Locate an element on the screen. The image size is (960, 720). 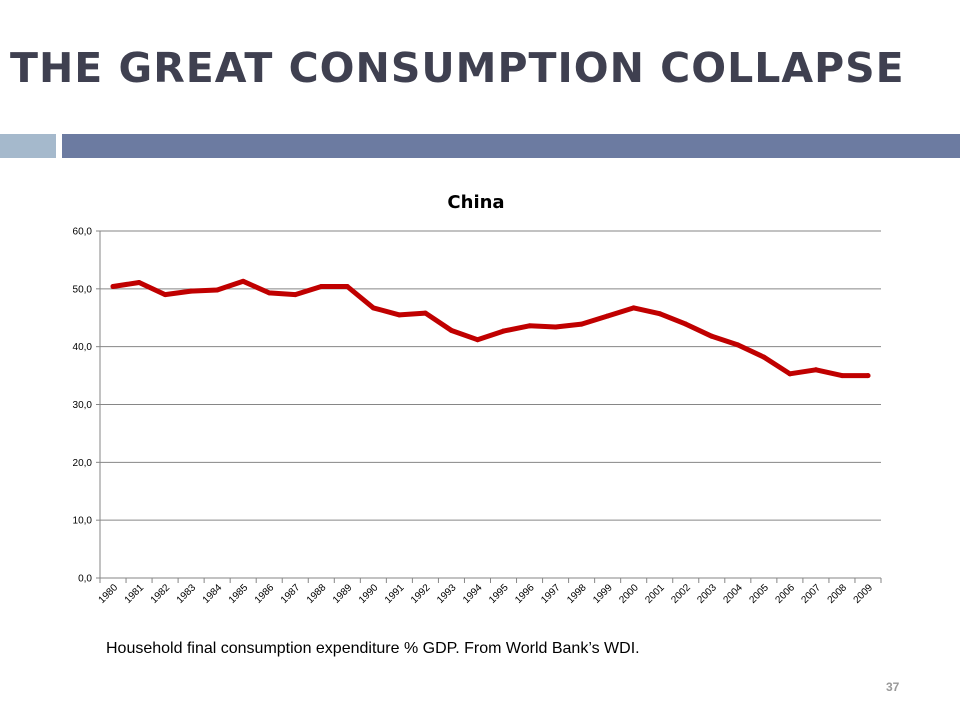
x-tick-label: 2004 is located at coordinates (733, 594).